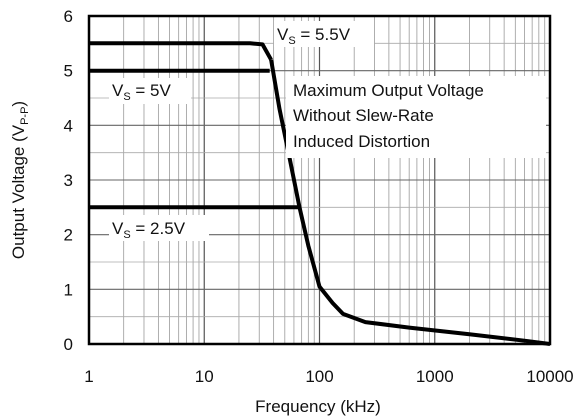 The width and height of the screenshot is (582, 419). What do you see at coordinates (318, 406) in the screenshot?
I see `x-axis-title: Frequency (kHz)` at bounding box center [318, 406].